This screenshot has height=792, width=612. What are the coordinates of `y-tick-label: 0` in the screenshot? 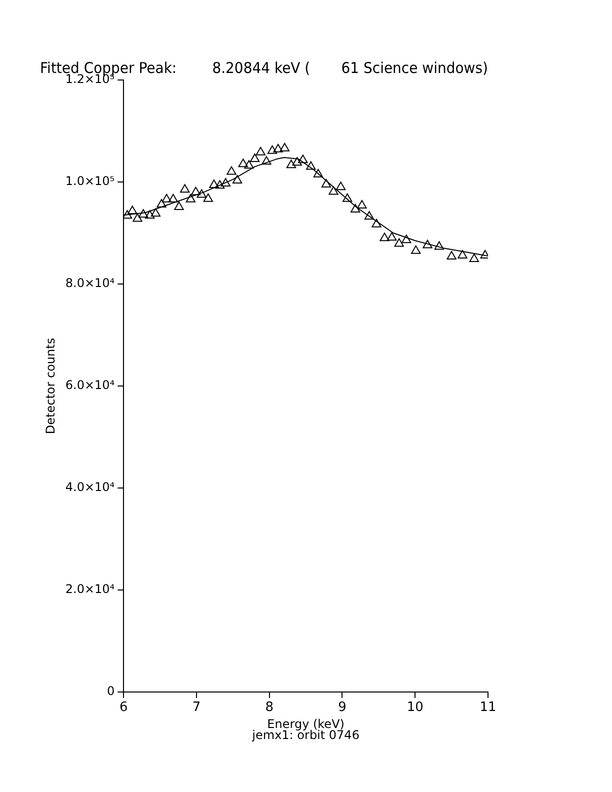 It's located at (110, 691).